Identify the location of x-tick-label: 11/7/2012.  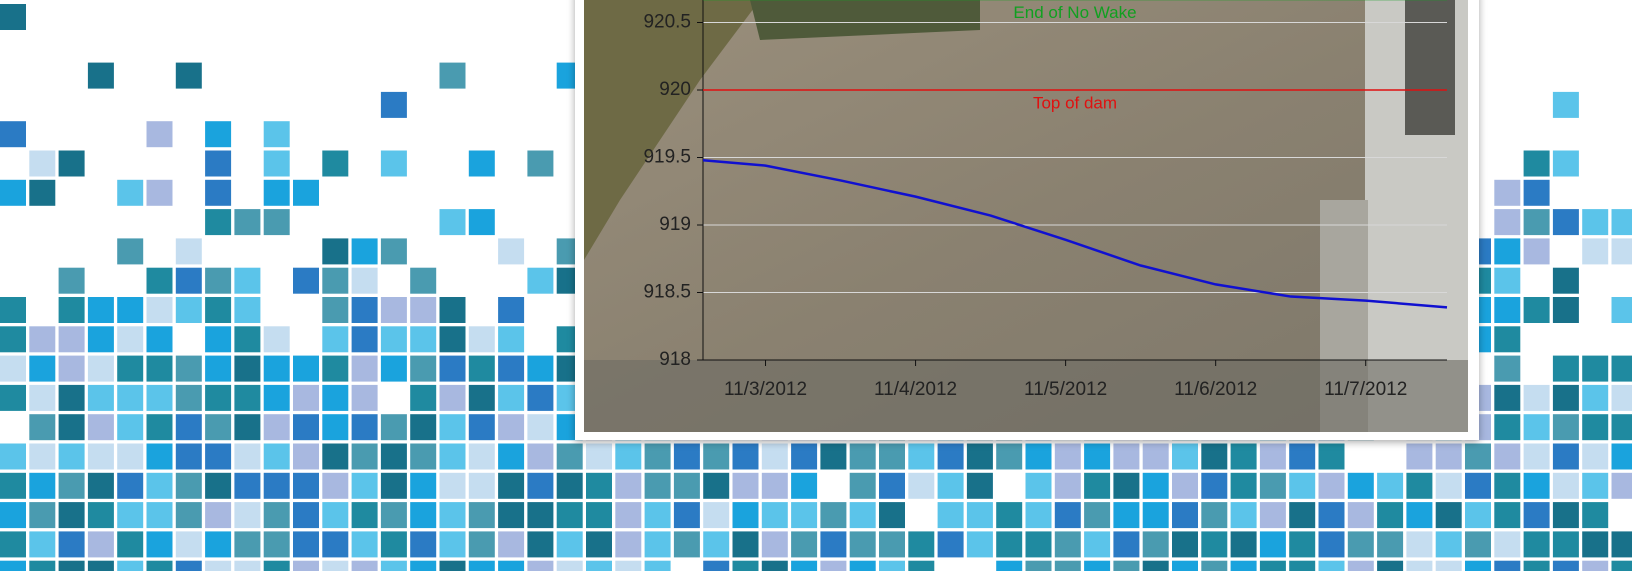
(1365, 389).